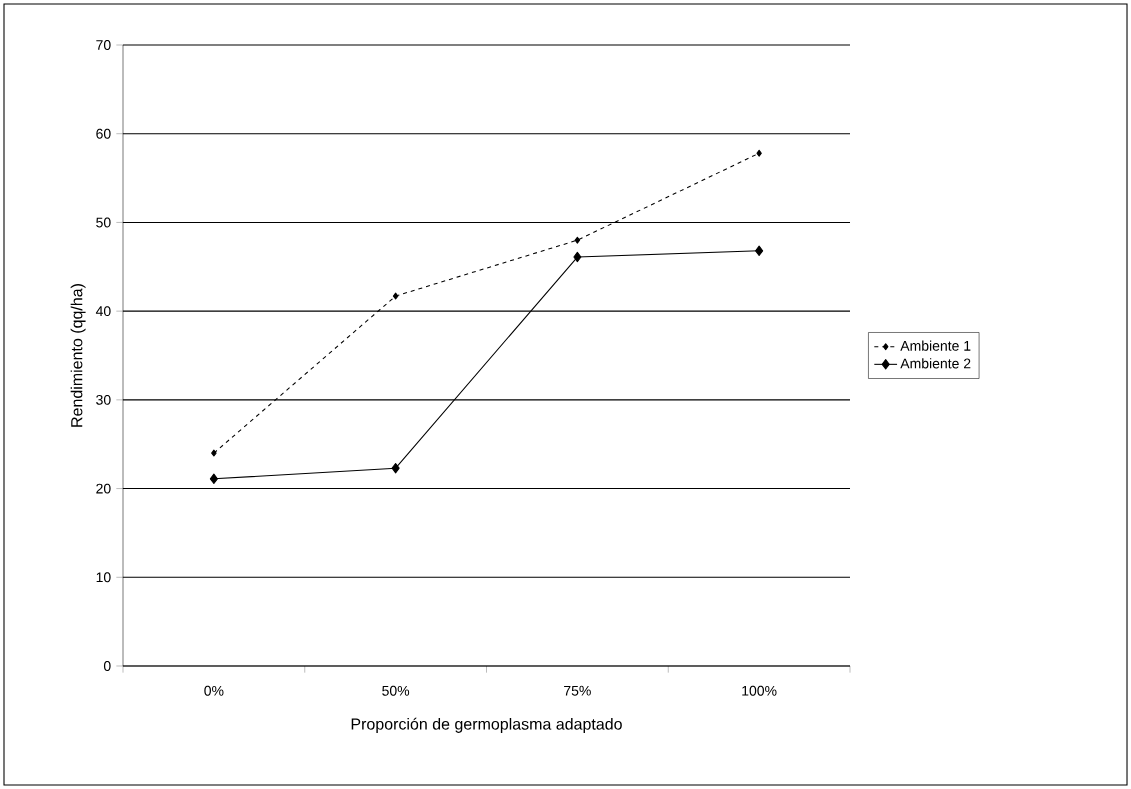  Describe the element at coordinates (214, 690) in the screenshot. I see `x-tick-label: 0%` at that location.